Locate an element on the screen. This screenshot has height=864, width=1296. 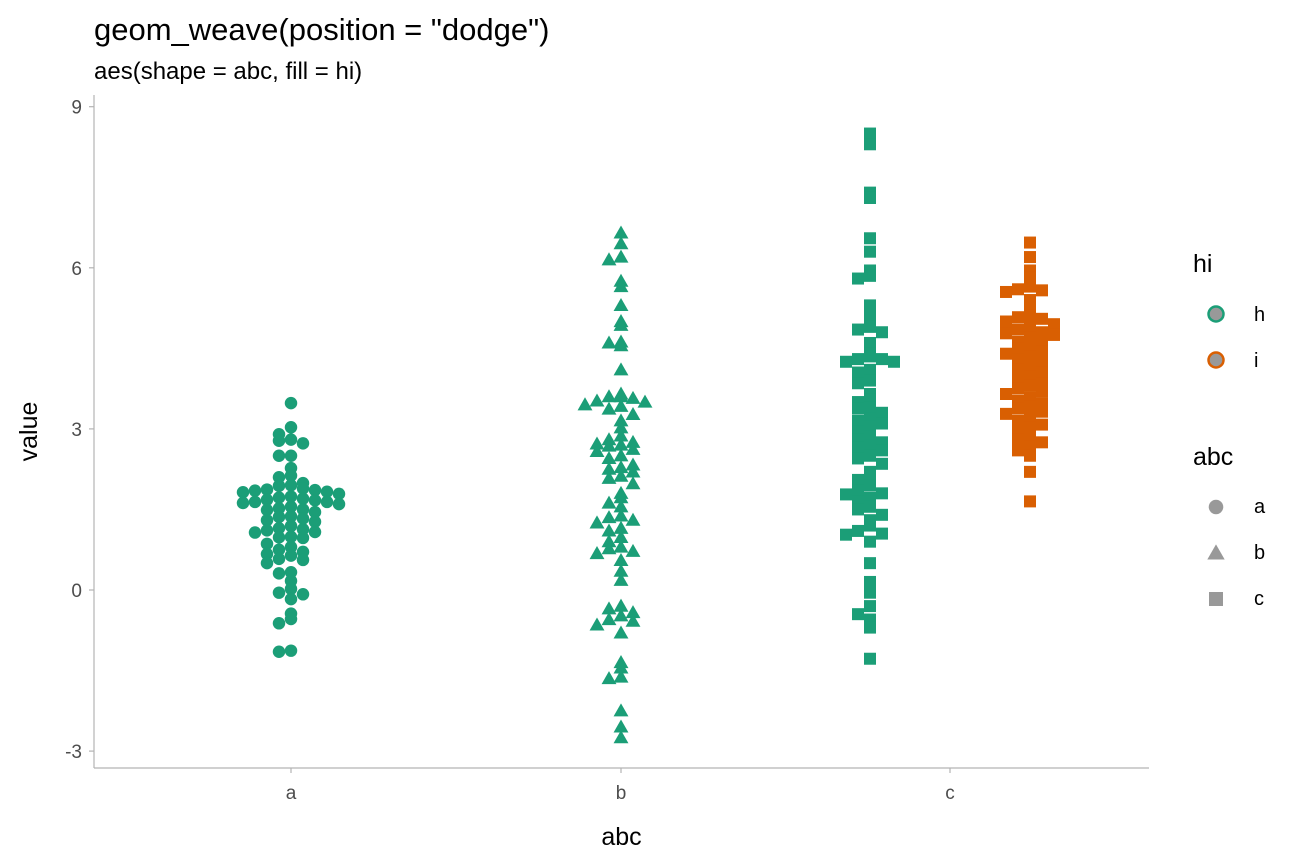
legend-key-i is located at coordinates (1216, 360).